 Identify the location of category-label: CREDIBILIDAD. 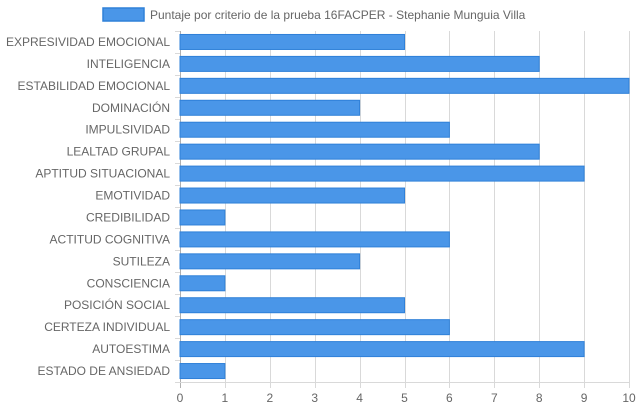
(128, 217).